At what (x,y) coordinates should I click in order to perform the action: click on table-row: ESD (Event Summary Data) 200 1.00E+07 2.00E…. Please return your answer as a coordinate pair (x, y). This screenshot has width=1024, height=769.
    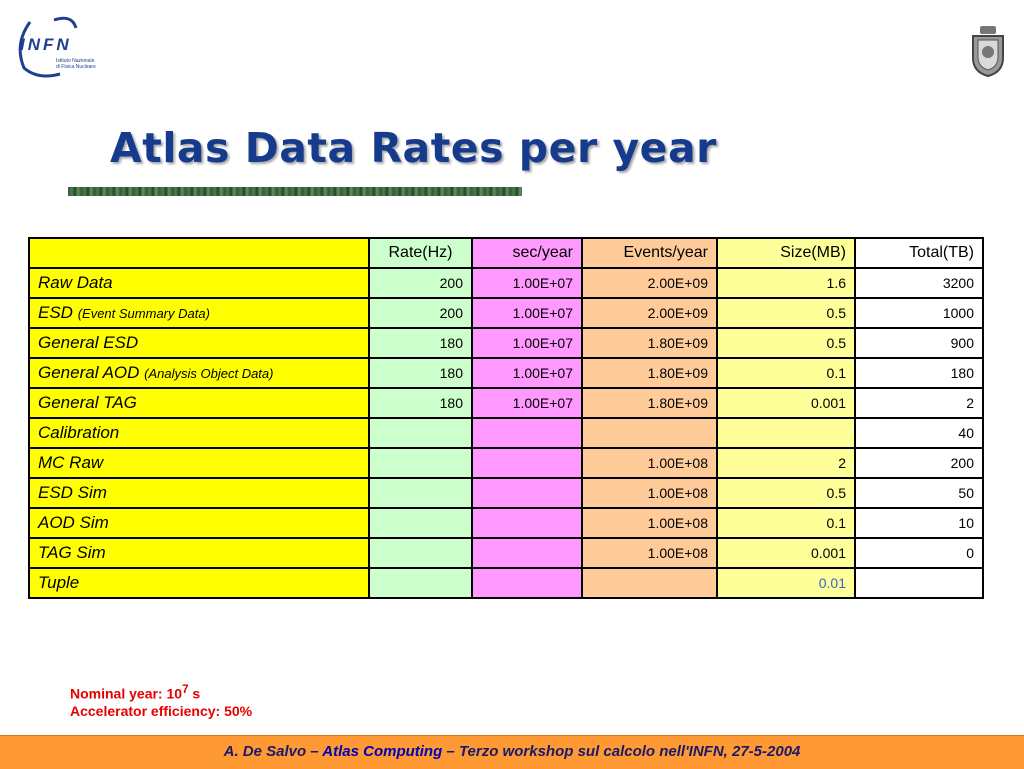
    Looking at the image, I should click on (506, 313).